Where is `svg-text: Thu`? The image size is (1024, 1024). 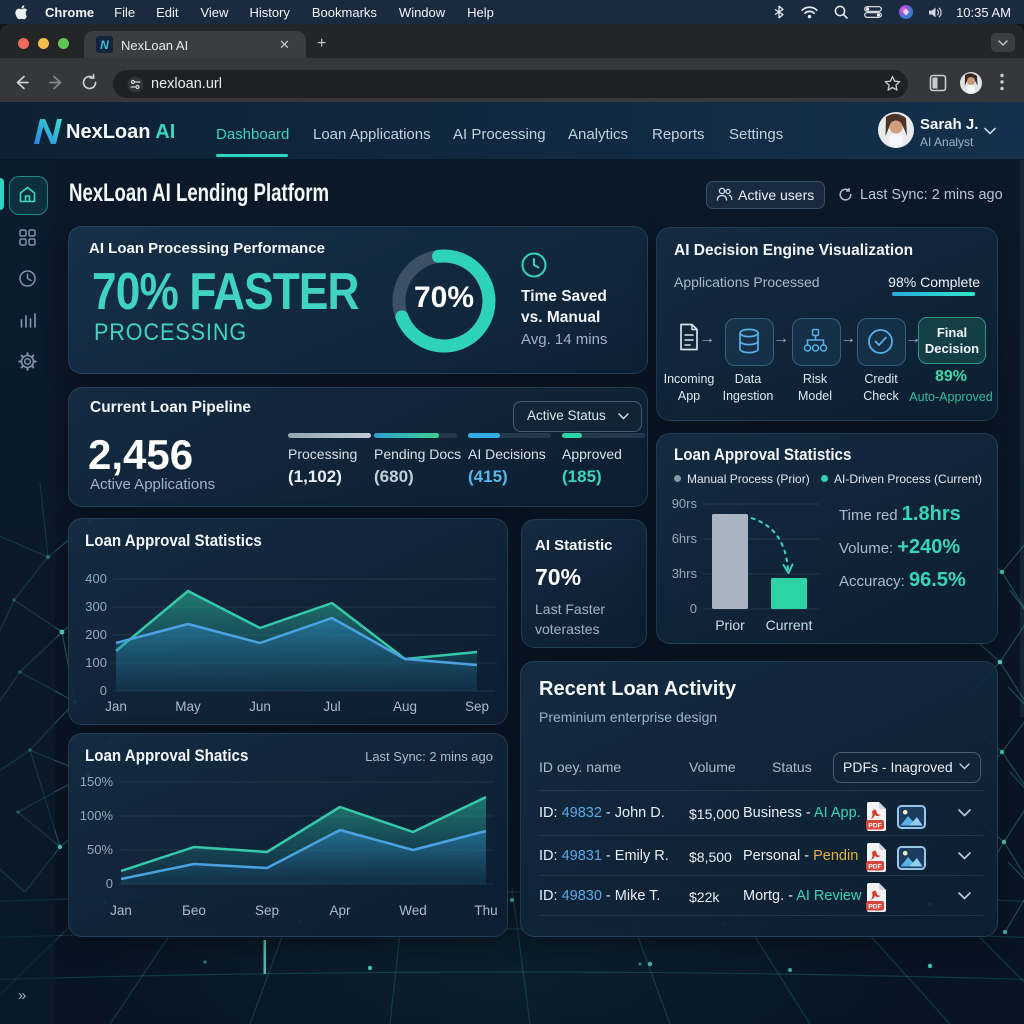
svg-text: Thu is located at coordinates (485, 910).